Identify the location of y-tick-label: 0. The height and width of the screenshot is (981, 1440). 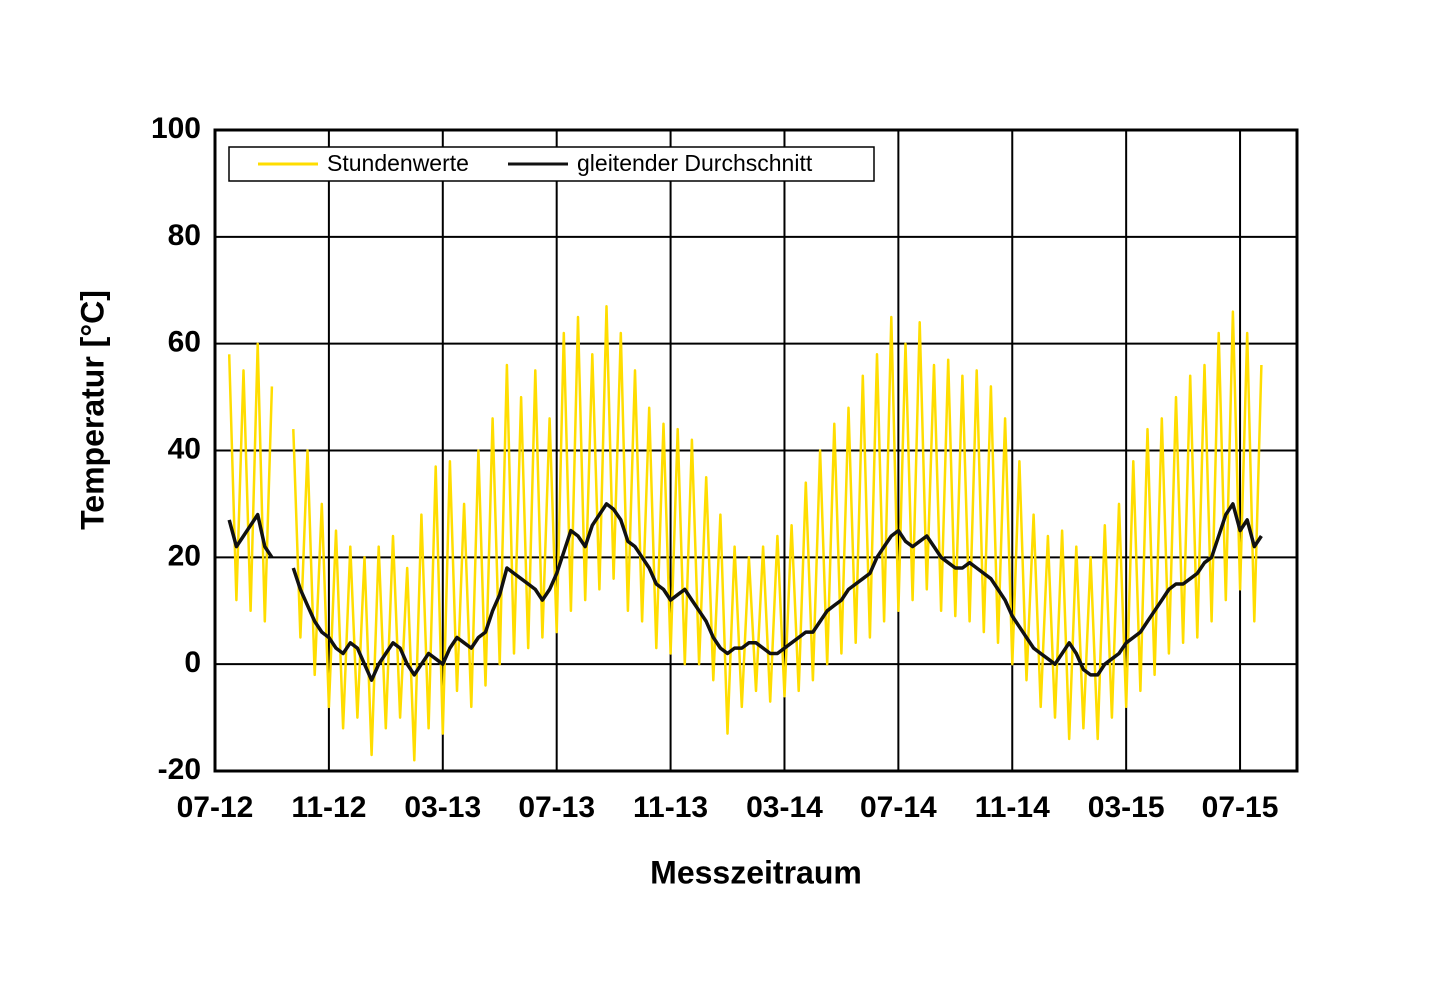
(192, 662).